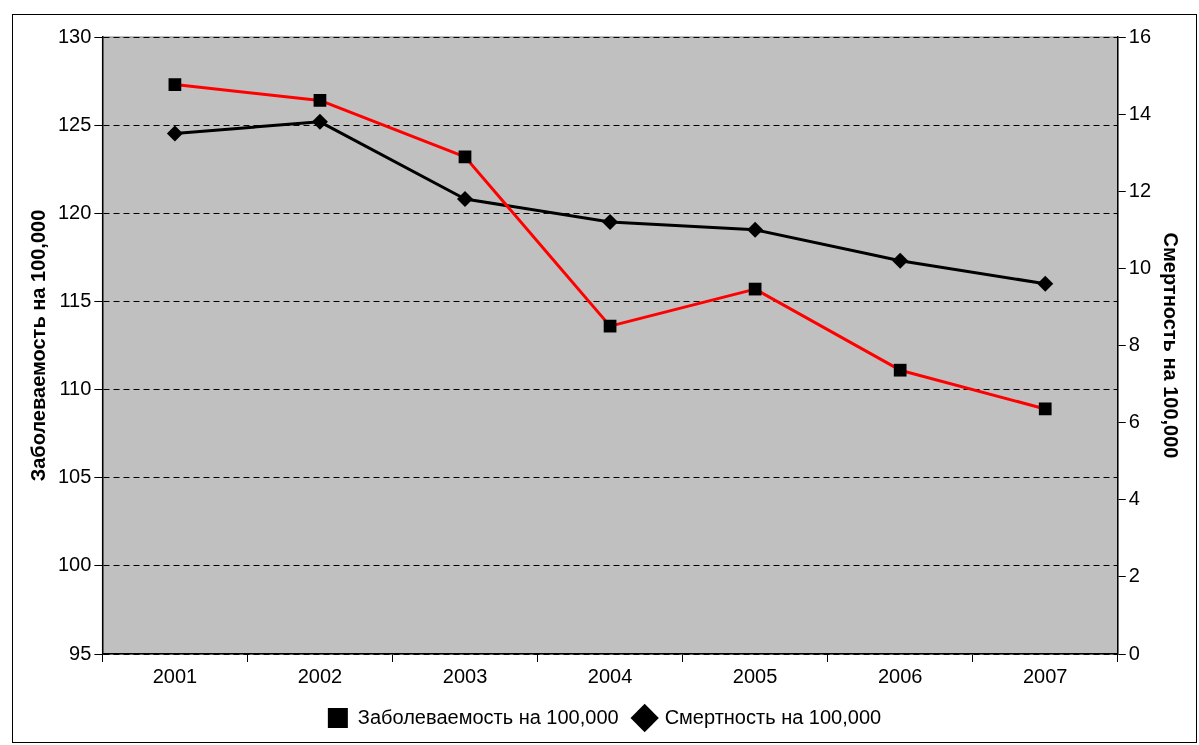  What do you see at coordinates (37, 345) in the screenshot?
I see `y-axis-title: Заболеваемость на 100,000` at bounding box center [37, 345].